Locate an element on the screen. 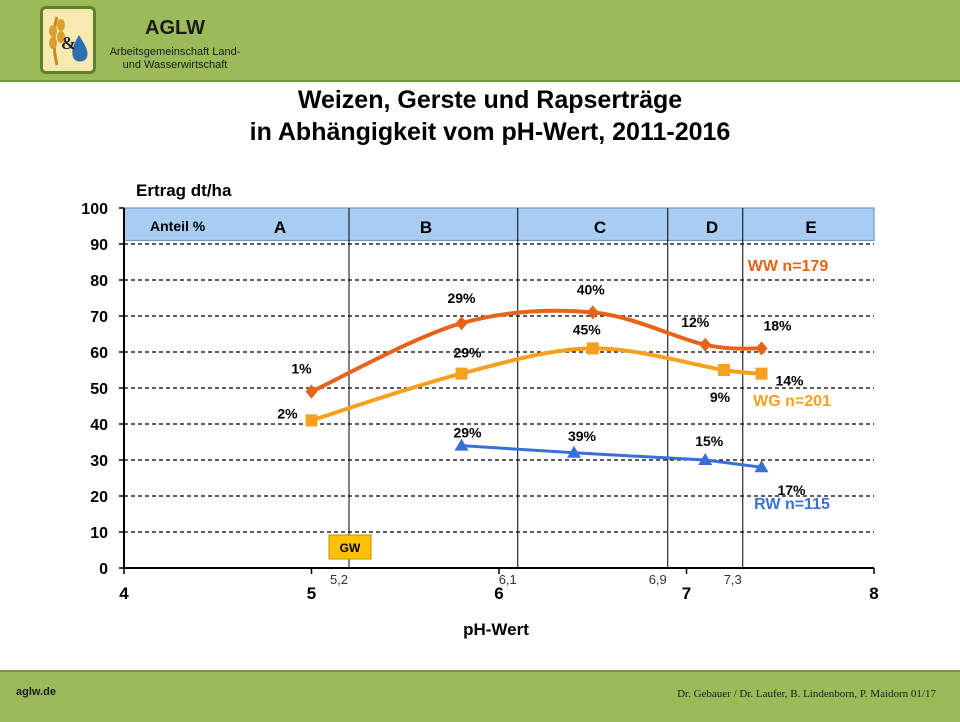 The width and height of the screenshot is (960, 722). boundary-label: 5,2 is located at coordinates (339, 579).